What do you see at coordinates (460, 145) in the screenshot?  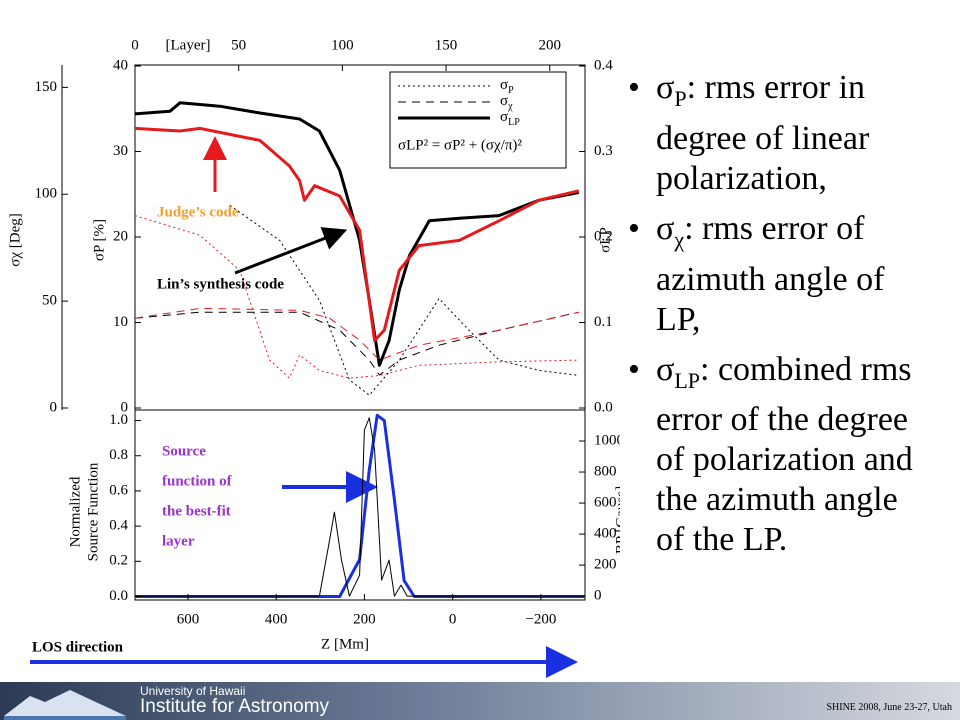 I see `legend-formula: σLP² = σP² + (σχ/π)²` at bounding box center [460, 145].